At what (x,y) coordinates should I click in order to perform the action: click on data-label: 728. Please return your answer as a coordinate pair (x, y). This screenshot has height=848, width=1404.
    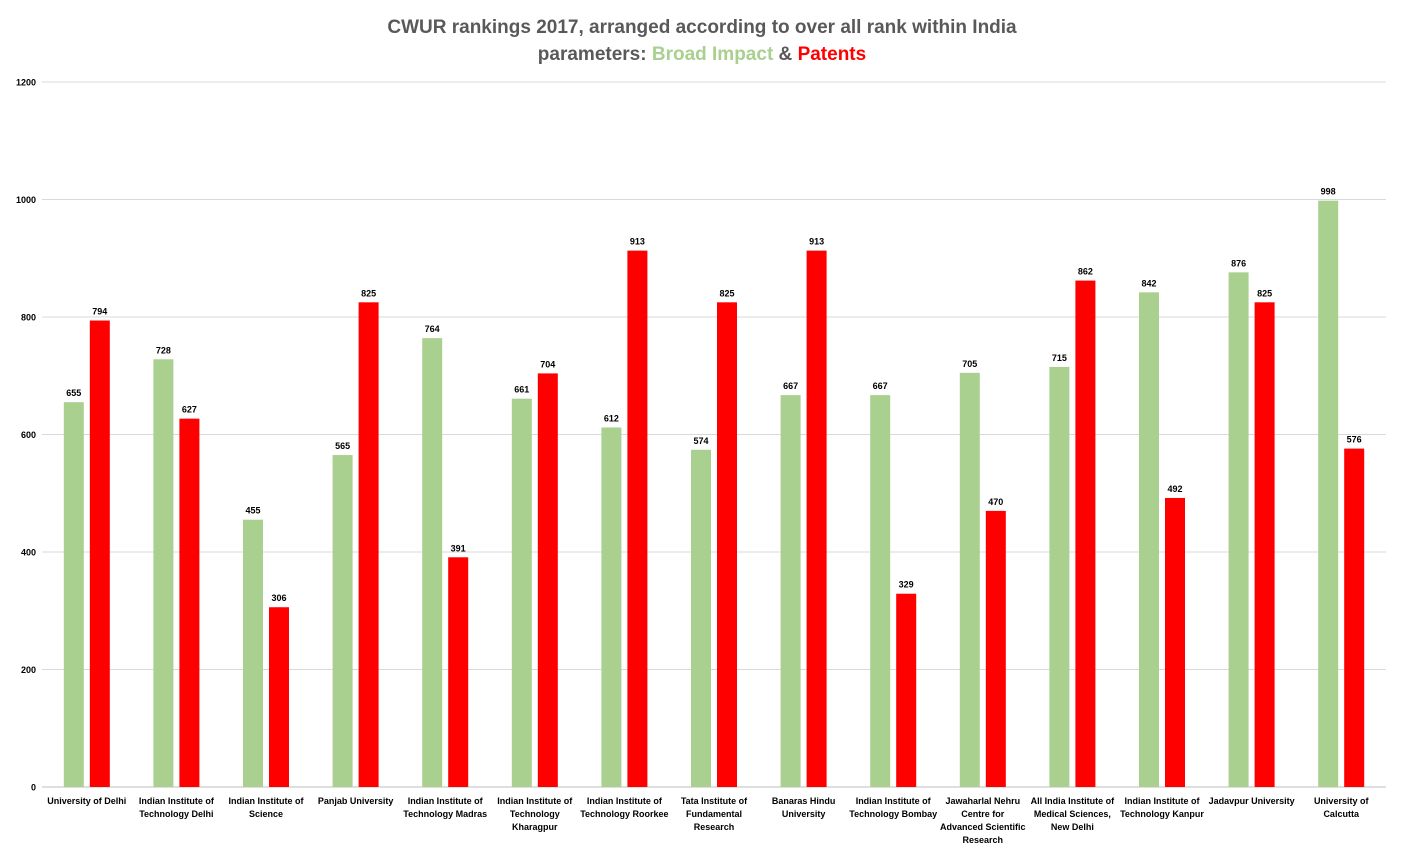
    Looking at the image, I should click on (163, 350).